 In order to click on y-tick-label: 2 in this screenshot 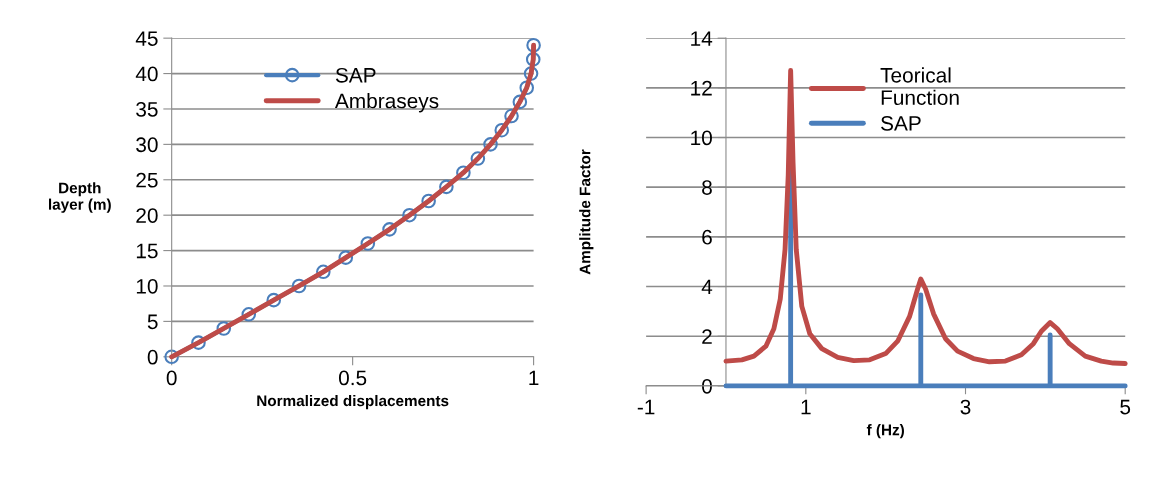, I will do `click(707, 336)`.